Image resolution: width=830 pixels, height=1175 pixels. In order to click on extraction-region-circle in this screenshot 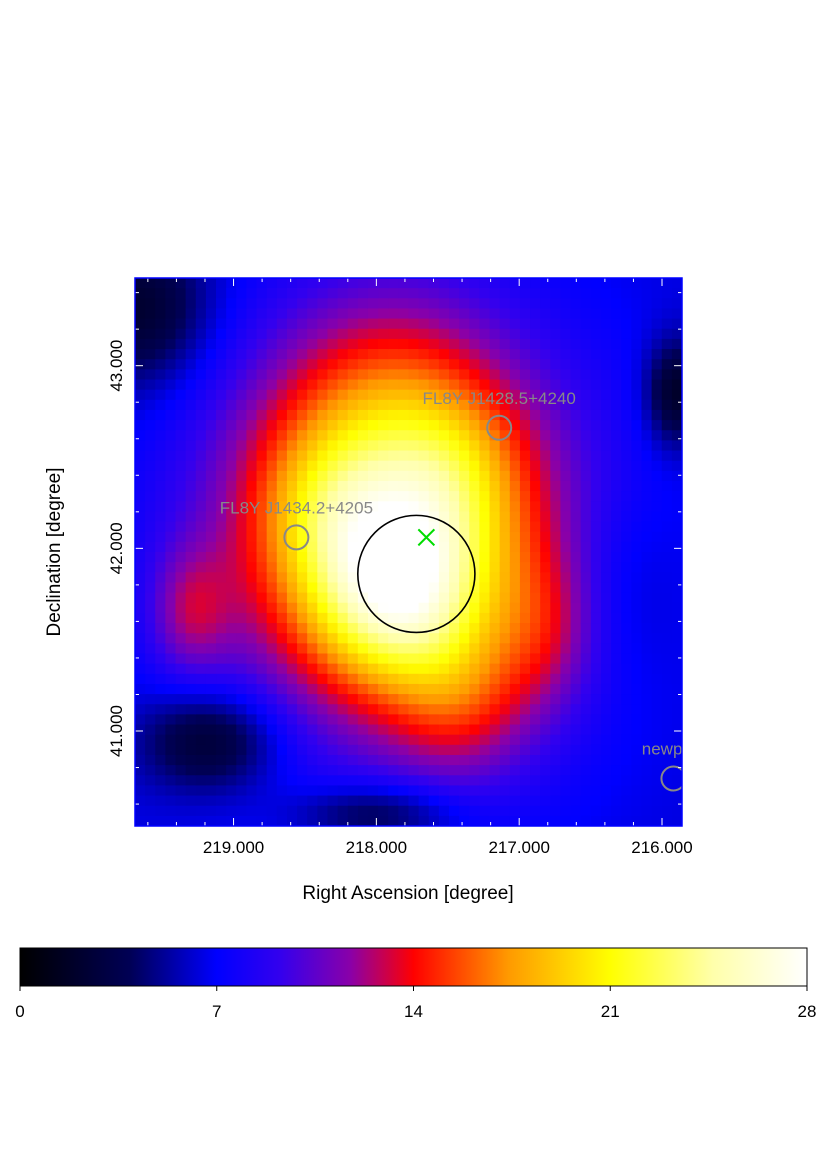, I will do `click(416, 574)`.